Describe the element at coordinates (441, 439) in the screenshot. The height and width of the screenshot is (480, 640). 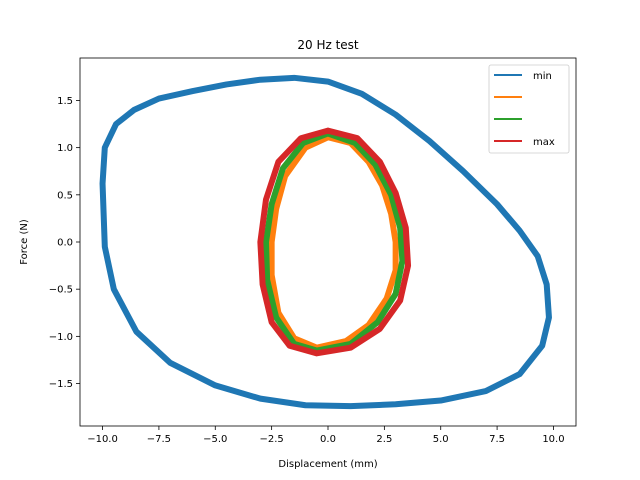
I see `x-tick-label: 5.0` at that location.